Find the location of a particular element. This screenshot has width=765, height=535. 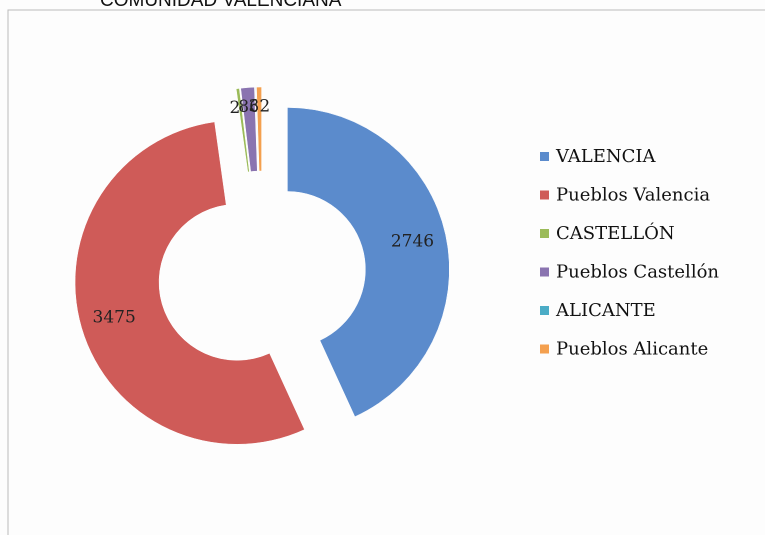

data-label: 3475 is located at coordinates (114, 318).